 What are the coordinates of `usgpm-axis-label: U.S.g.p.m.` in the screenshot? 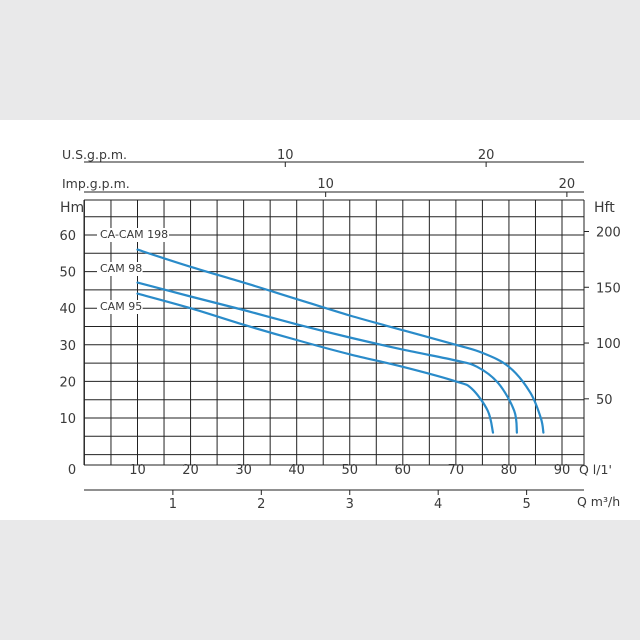 It's located at (94, 154).